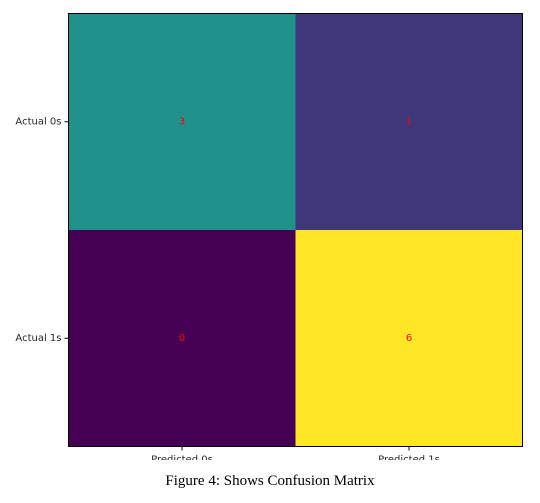 The width and height of the screenshot is (540, 503). I want to click on figure-caption: Figure 4: Shows Confusion Matrix, so click(270, 481).